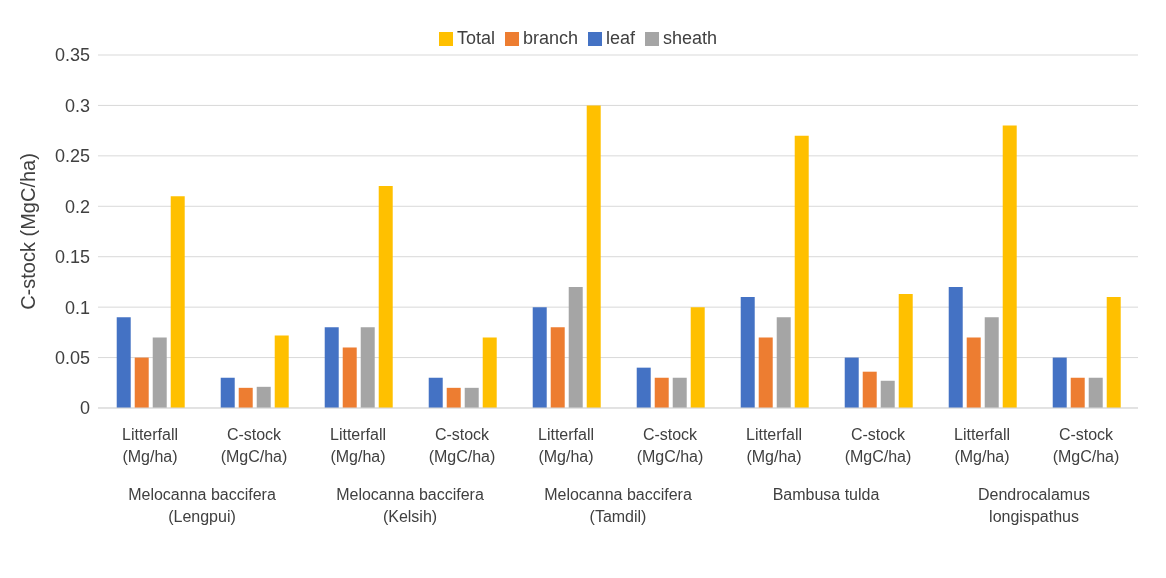  What do you see at coordinates (72, 257) in the screenshot?
I see `y-tick-label: 0.15` at bounding box center [72, 257].